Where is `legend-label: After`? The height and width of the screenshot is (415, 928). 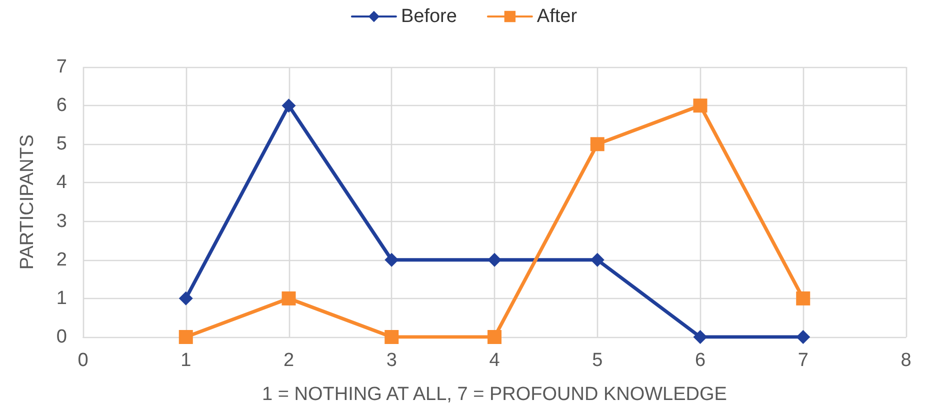
legend-label: After is located at coordinates (557, 16).